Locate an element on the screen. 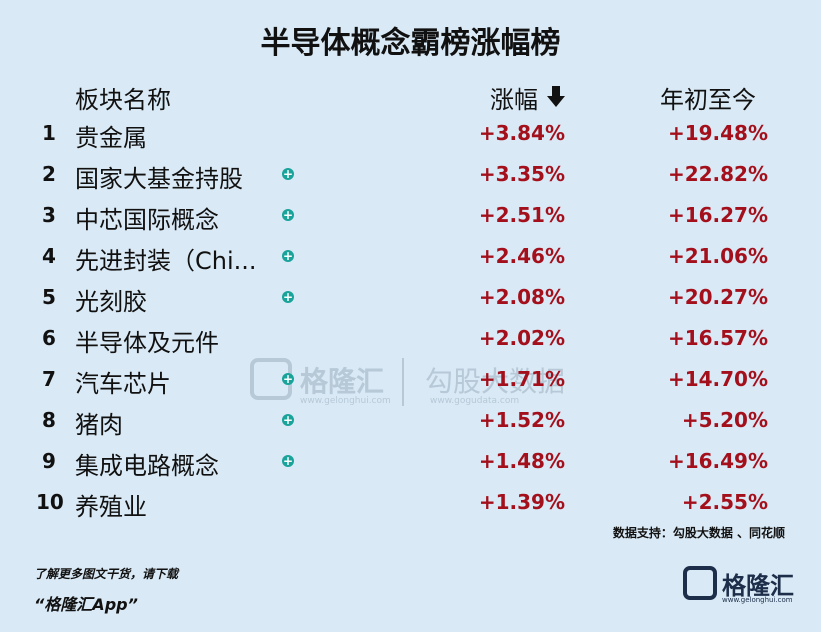 The image size is (821, 632). rank: 4 is located at coordinates (49, 256).